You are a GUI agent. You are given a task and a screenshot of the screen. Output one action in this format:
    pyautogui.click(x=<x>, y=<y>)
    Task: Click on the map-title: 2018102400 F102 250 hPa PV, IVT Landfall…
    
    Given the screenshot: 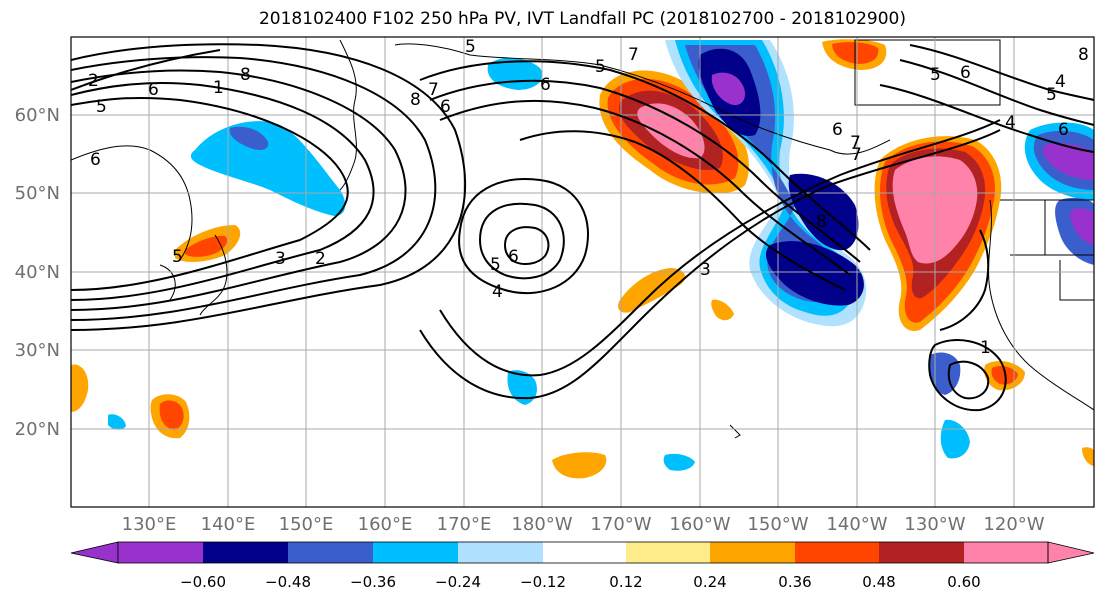 What is the action you would take?
    pyautogui.click(x=582, y=19)
    